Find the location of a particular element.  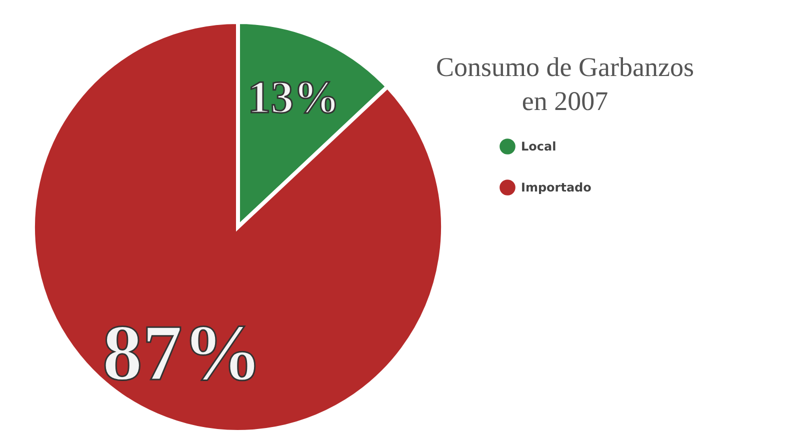

legend-label: Local is located at coordinates (538, 147).